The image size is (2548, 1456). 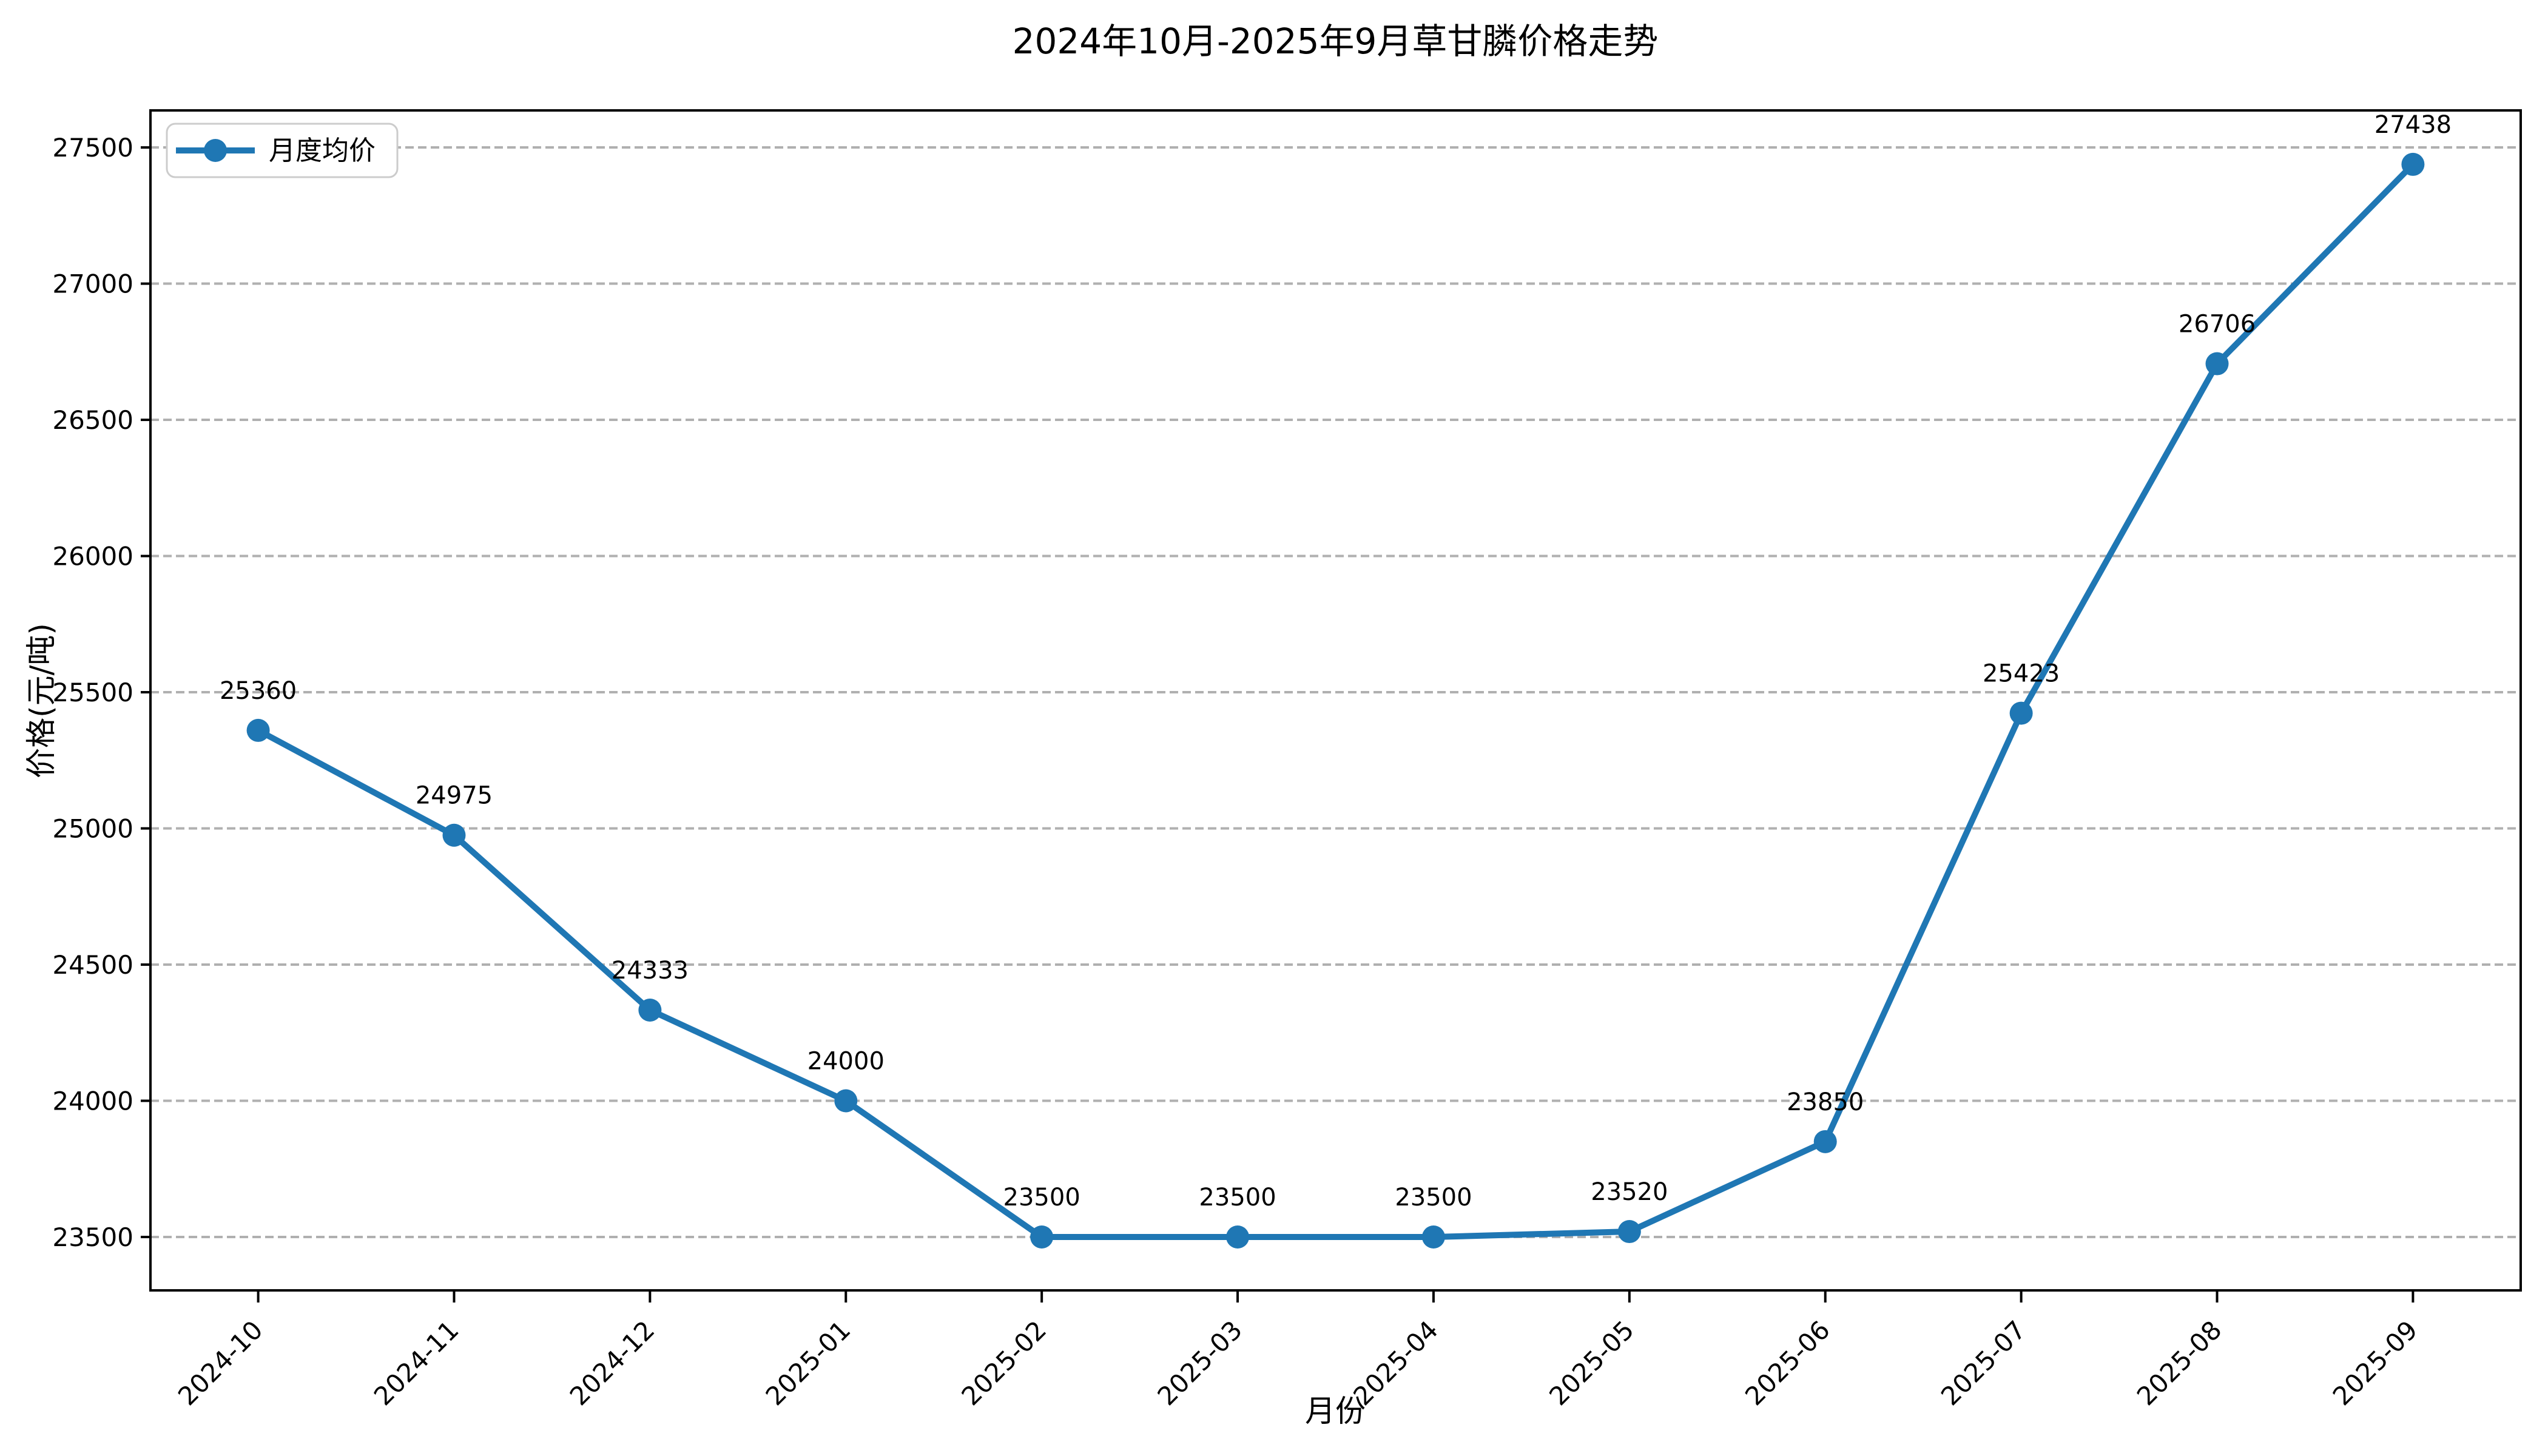 What do you see at coordinates (92, 829) in the screenshot?
I see `y-tick-label: 25000` at bounding box center [92, 829].